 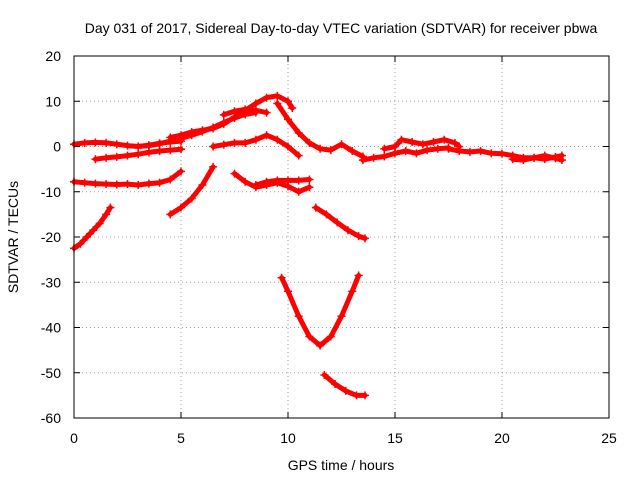 I want to click on x-tick-label: 25, so click(x=609, y=438).